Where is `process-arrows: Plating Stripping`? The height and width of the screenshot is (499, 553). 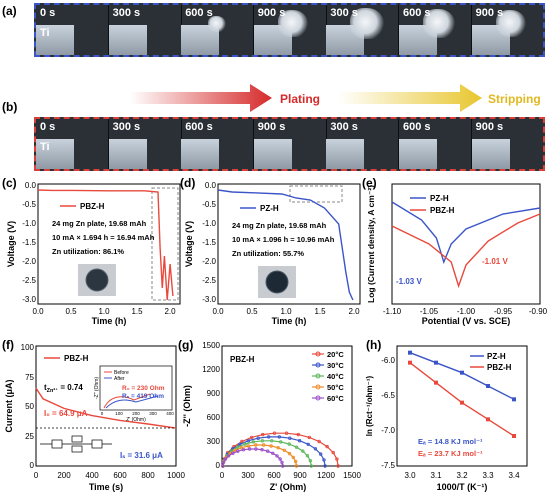 process-arrows: Plating Stripping is located at coordinates (335, 98).